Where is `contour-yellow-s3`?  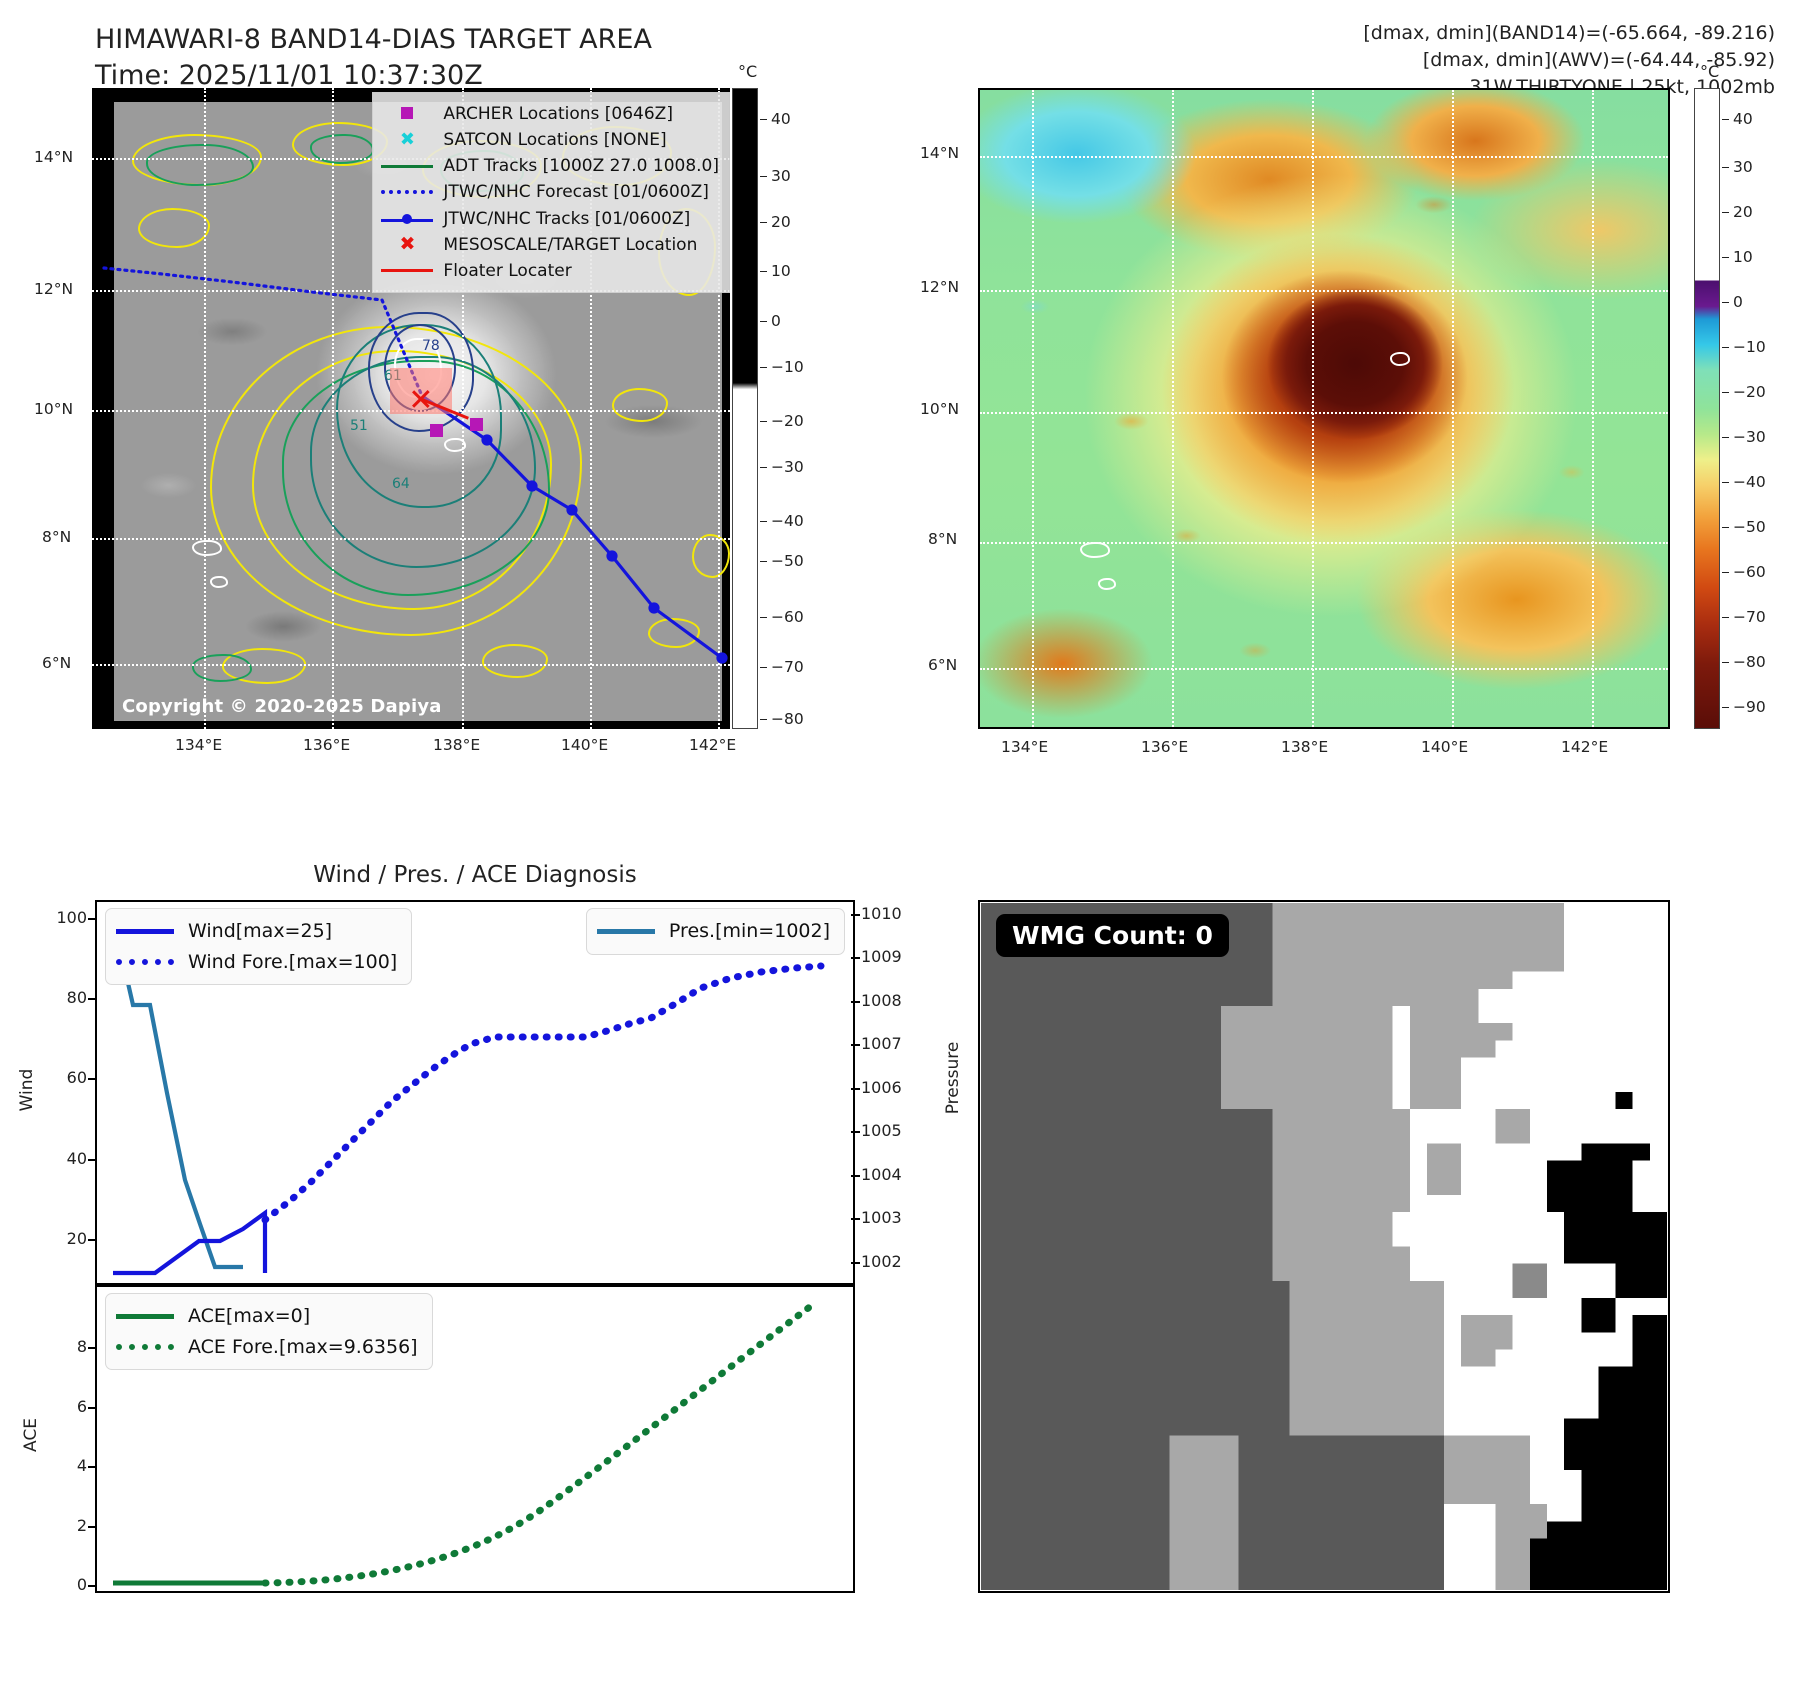 contour-yellow-s3 is located at coordinates (711, 556).